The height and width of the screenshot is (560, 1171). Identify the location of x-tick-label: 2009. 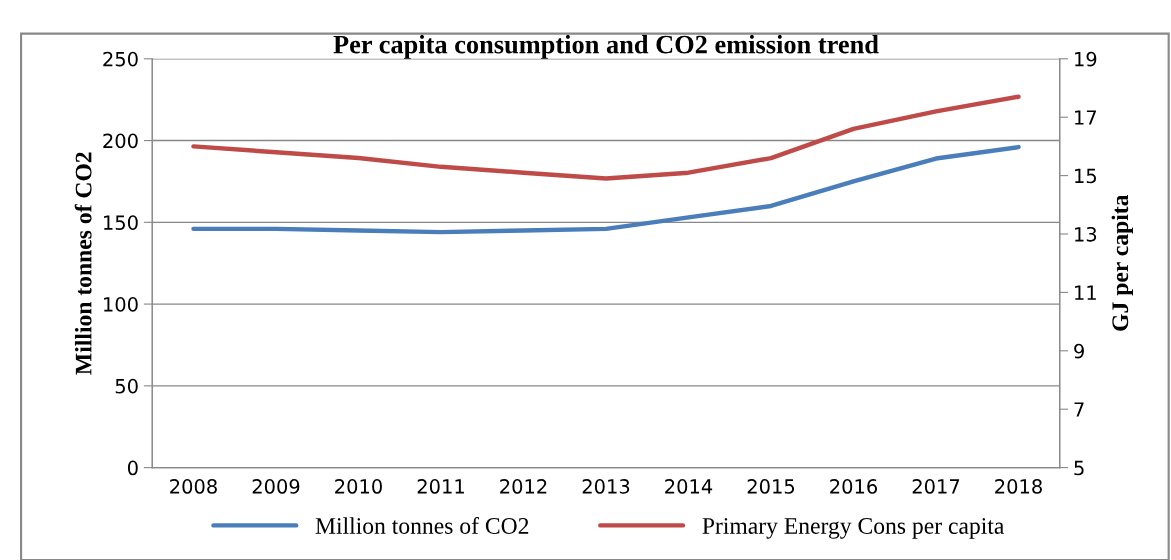
(276, 486).